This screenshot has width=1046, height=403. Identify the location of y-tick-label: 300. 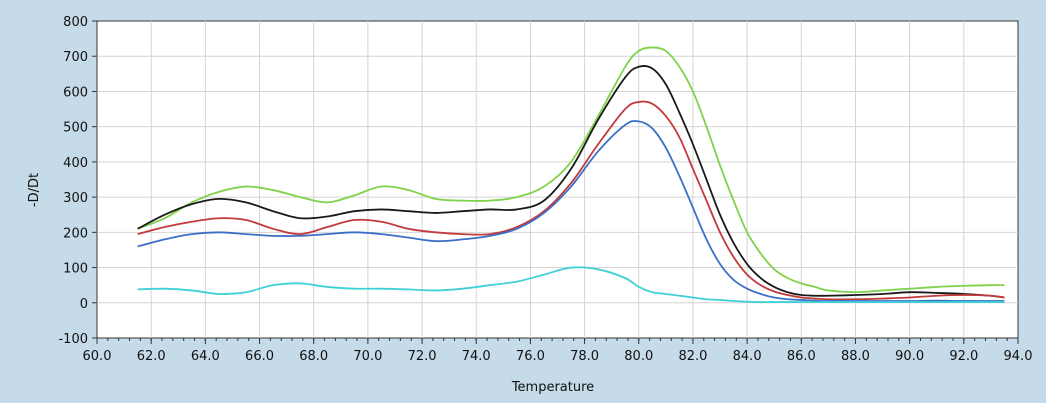
(75, 198).